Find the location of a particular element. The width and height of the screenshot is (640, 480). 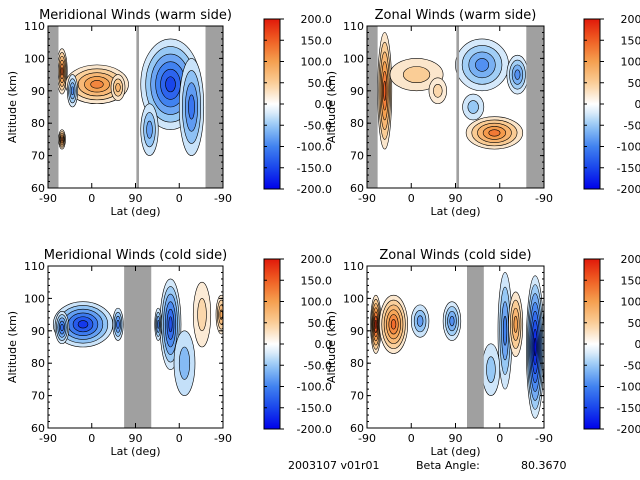

date-version-label: 2003107 v01r01 is located at coordinates (334, 465).